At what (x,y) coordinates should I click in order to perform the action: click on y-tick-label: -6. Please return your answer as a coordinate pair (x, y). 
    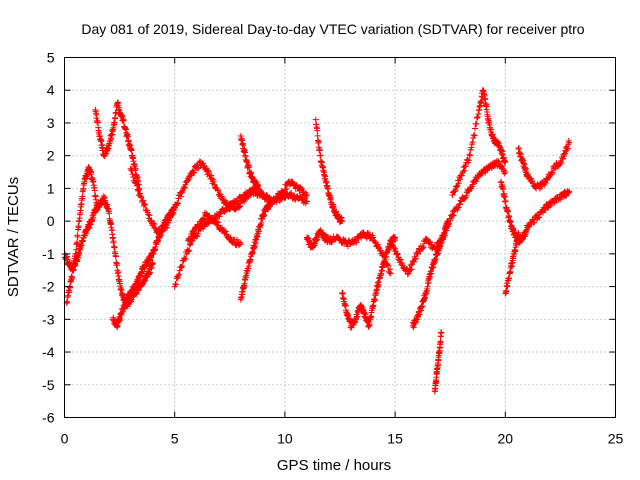
    Looking at the image, I should click on (48, 418).